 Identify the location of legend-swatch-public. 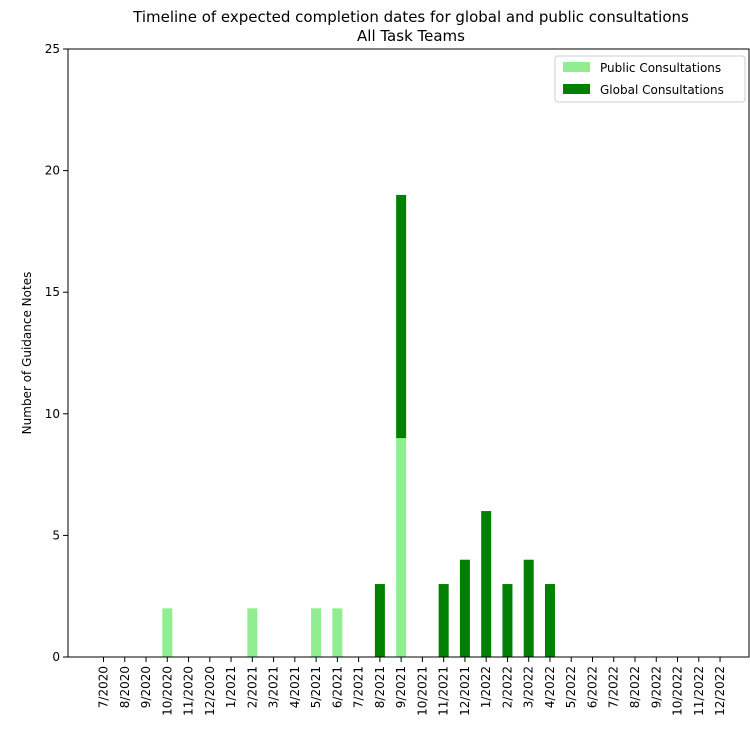
(576, 67).